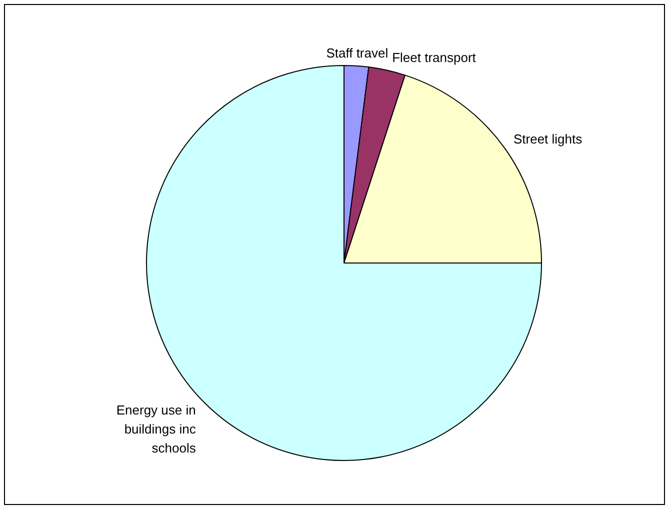  Describe the element at coordinates (548, 138) in the screenshot. I see `slice-label: Street lights` at that location.